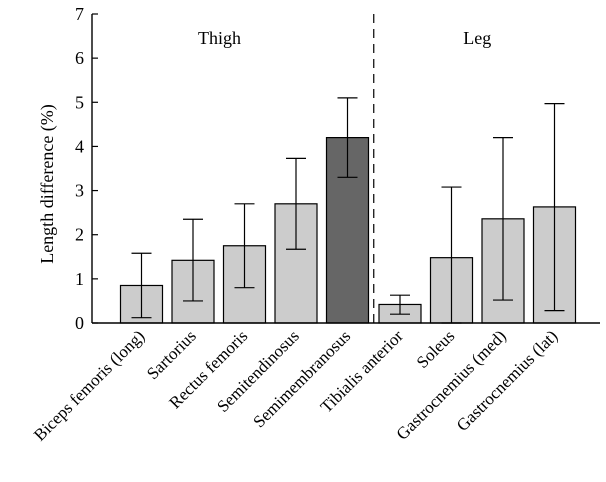 The width and height of the screenshot is (606, 482). What do you see at coordinates (79, 146) in the screenshot?
I see `y-tick-label-4: 4` at bounding box center [79, 146].